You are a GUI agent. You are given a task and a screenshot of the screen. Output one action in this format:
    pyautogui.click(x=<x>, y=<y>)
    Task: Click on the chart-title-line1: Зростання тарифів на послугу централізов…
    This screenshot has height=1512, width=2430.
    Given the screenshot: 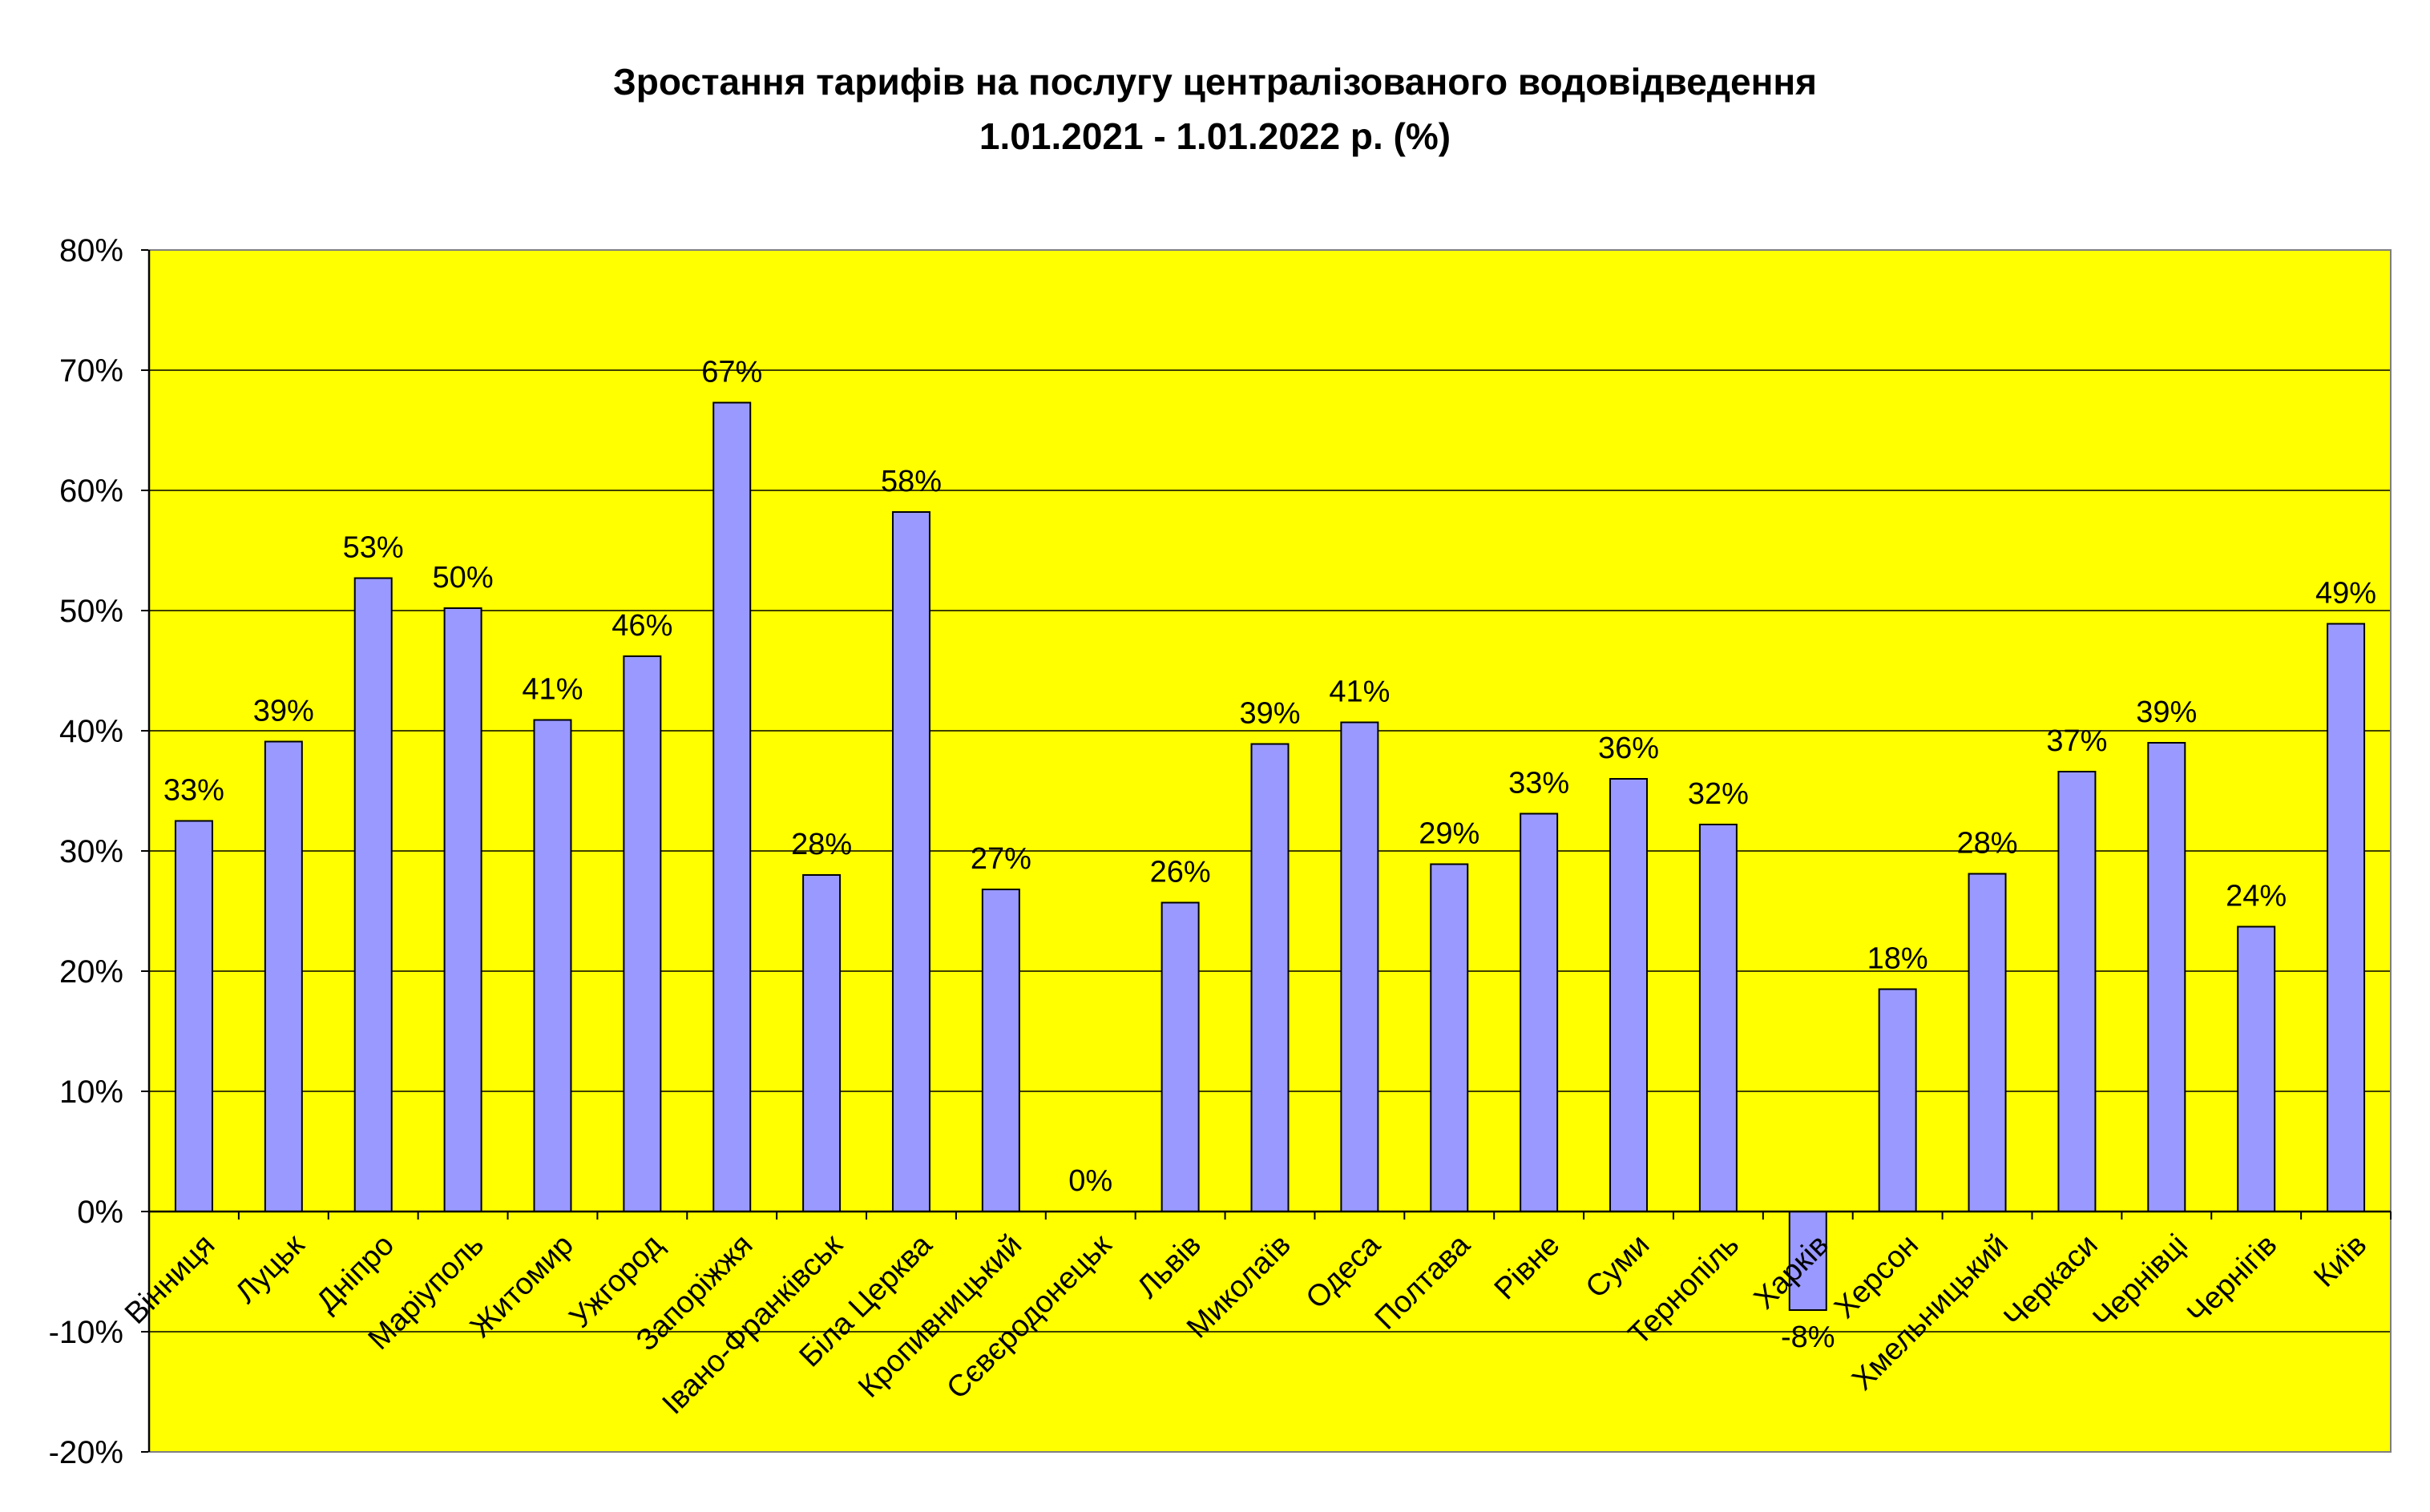 What is the action you would take?
    pyautogui.click(x=1214, y=82)
    